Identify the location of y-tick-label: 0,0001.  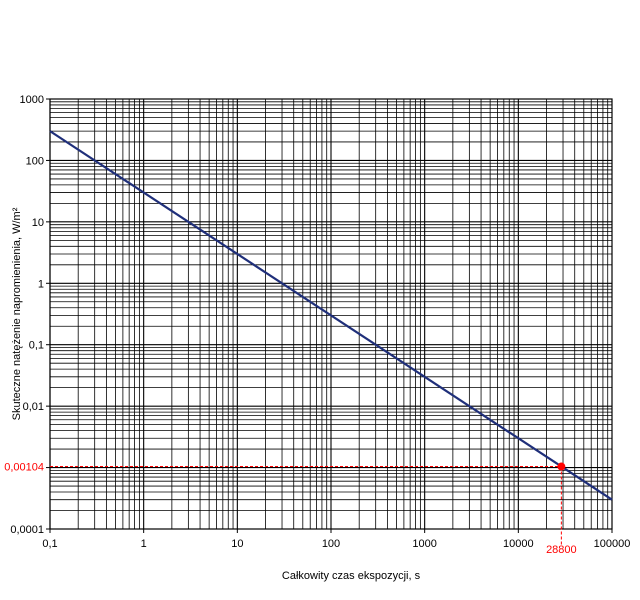
(27, 530).